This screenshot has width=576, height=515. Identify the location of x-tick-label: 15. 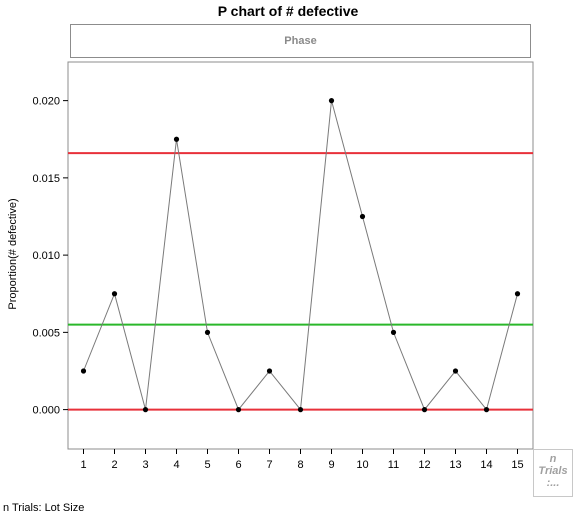
(517, 465).